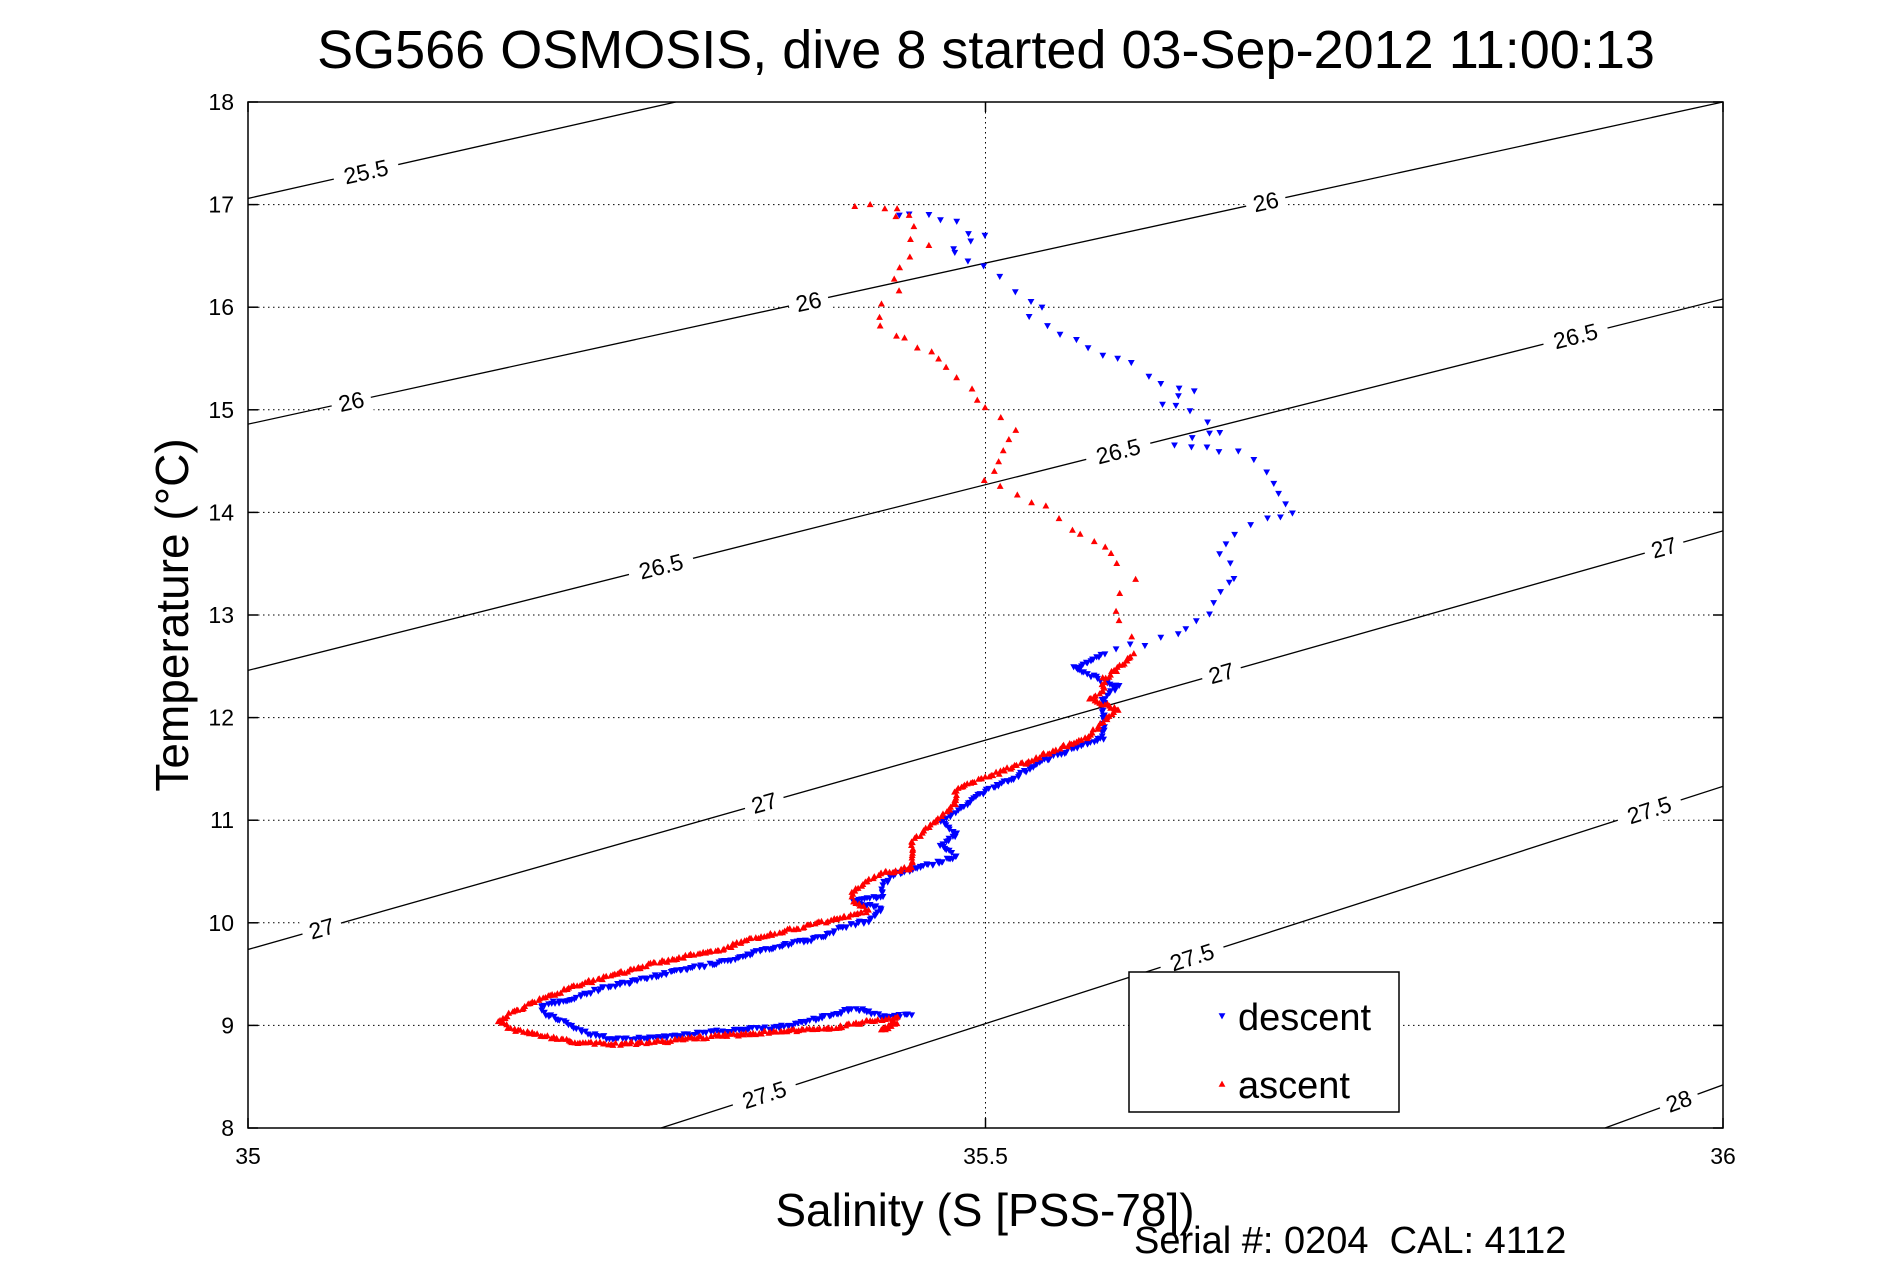  I want to click on legend: descent ascent, so click(1264, 1042).